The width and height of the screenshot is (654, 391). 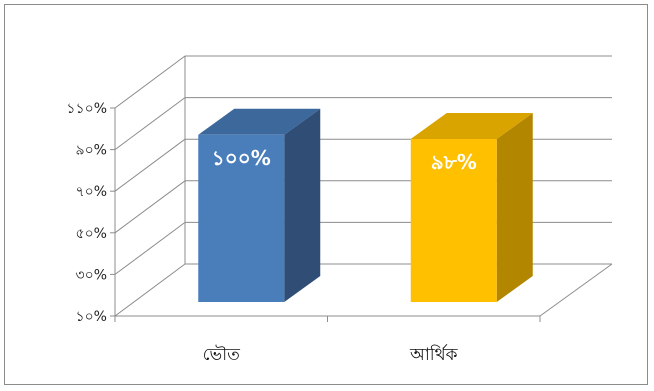 What do you see at coordinates (576, 290) in the screenshot?
I see `floor-right-edge` at bounding box center [576, 290].